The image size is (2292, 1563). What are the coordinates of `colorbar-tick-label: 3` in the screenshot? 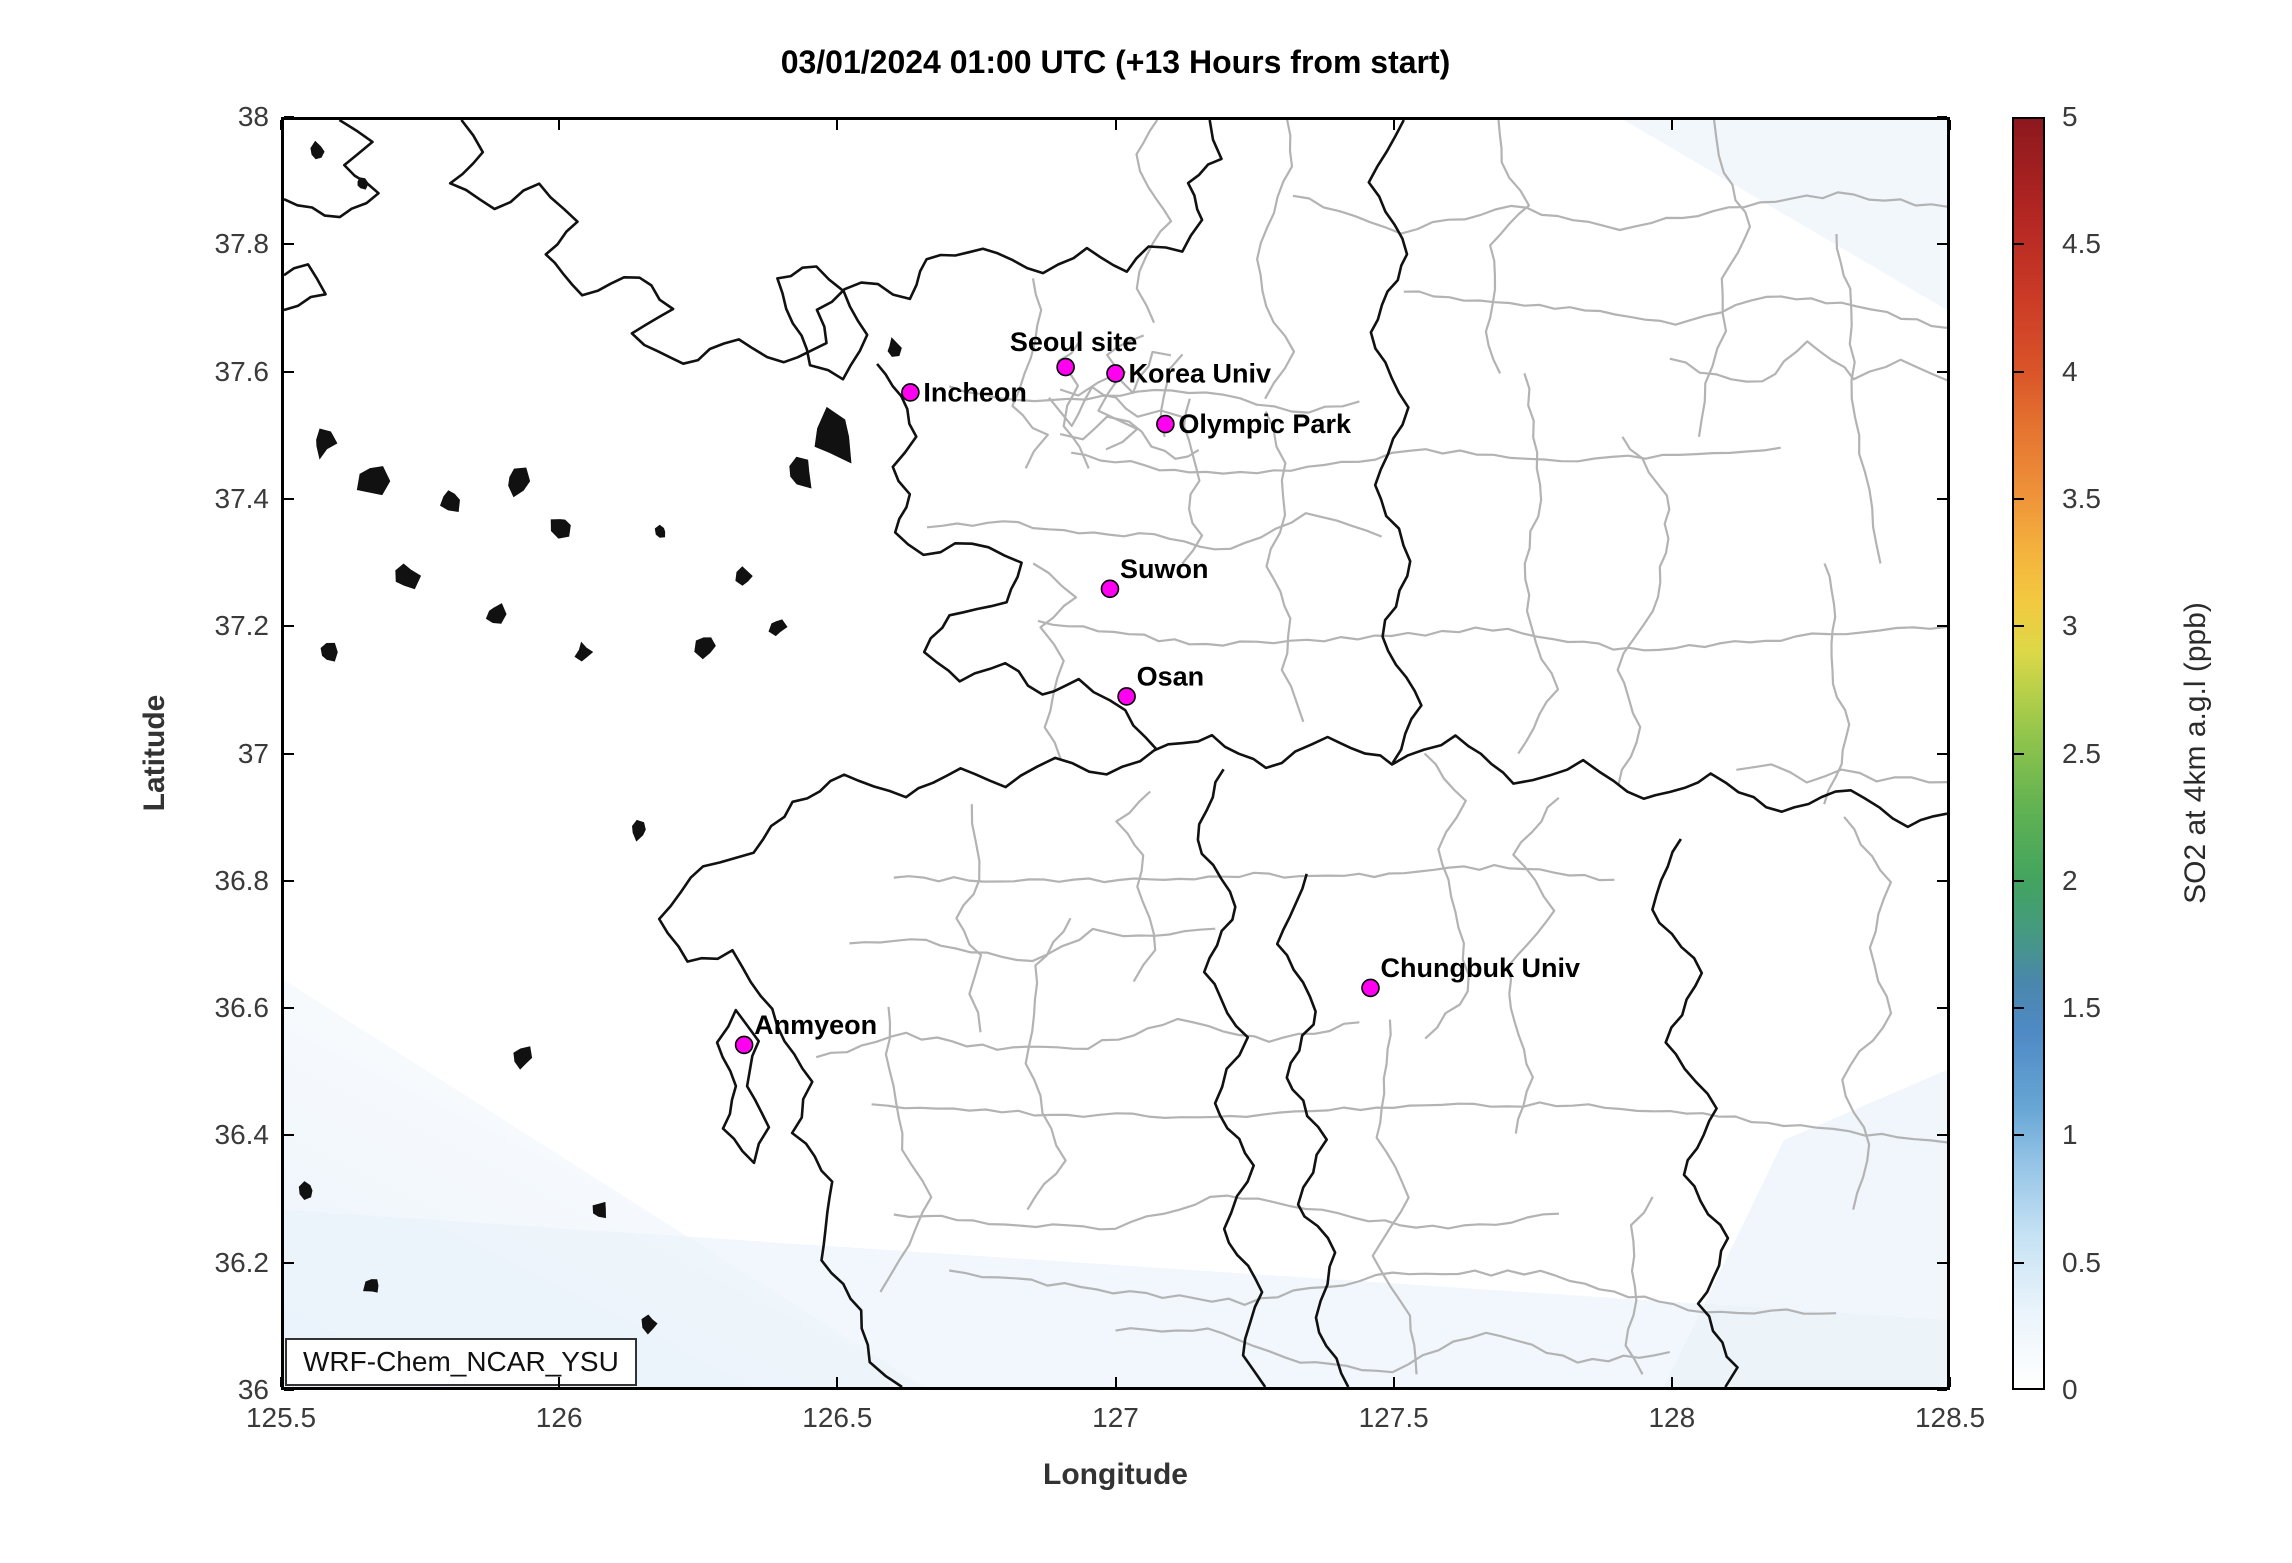 It's located at (2070, 626).